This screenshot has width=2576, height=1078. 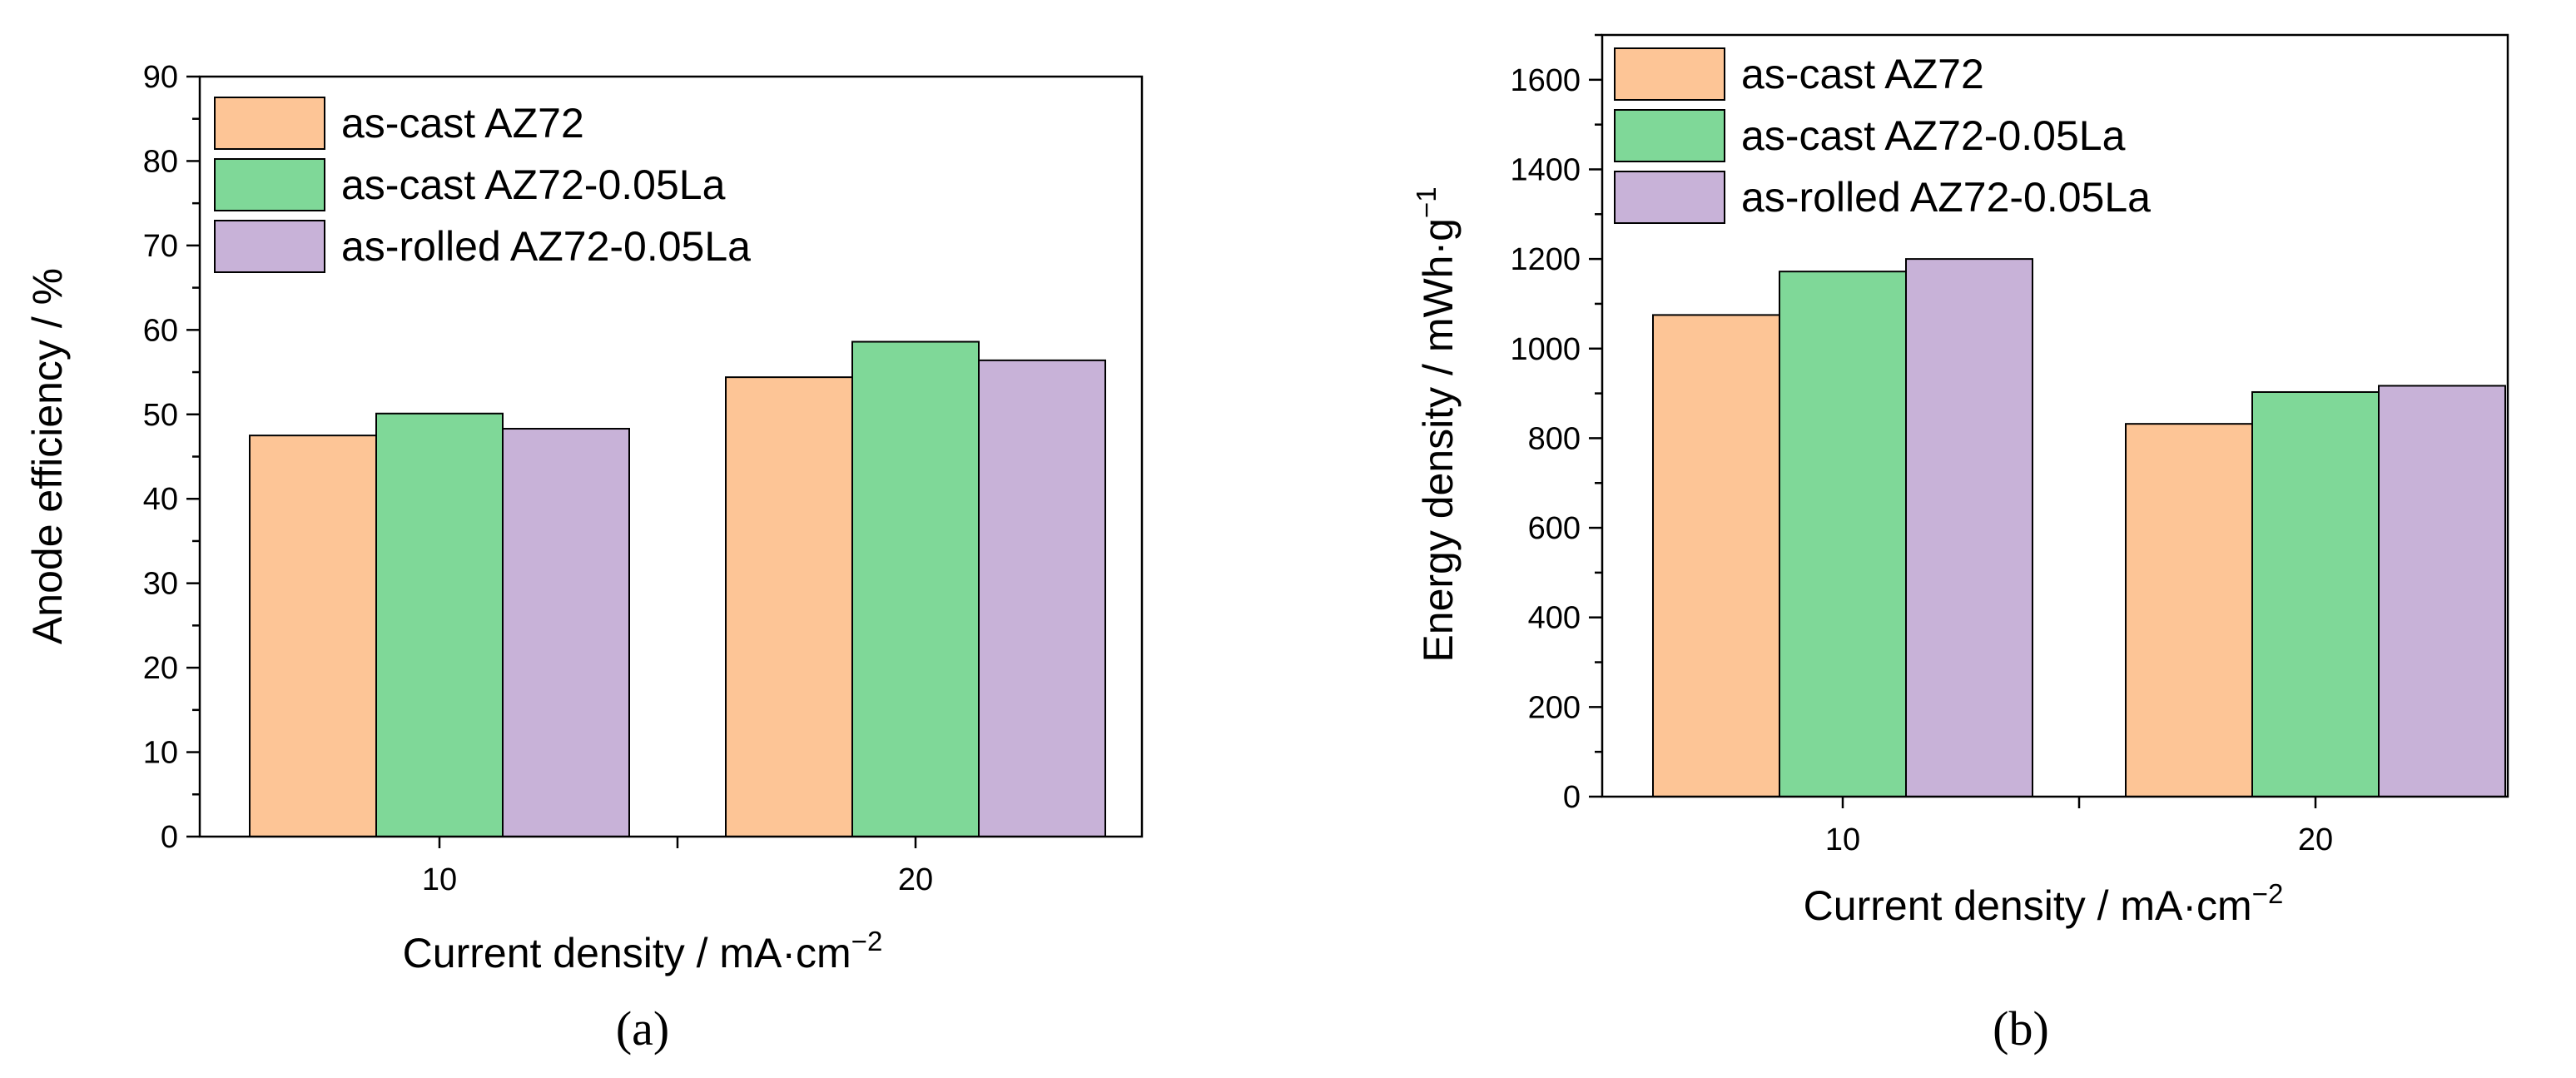 What do you see at coordinates (2021, 1028) in the screenshot?
I see `panel-b-label: (b)` at bounding box center [2021, 1028].